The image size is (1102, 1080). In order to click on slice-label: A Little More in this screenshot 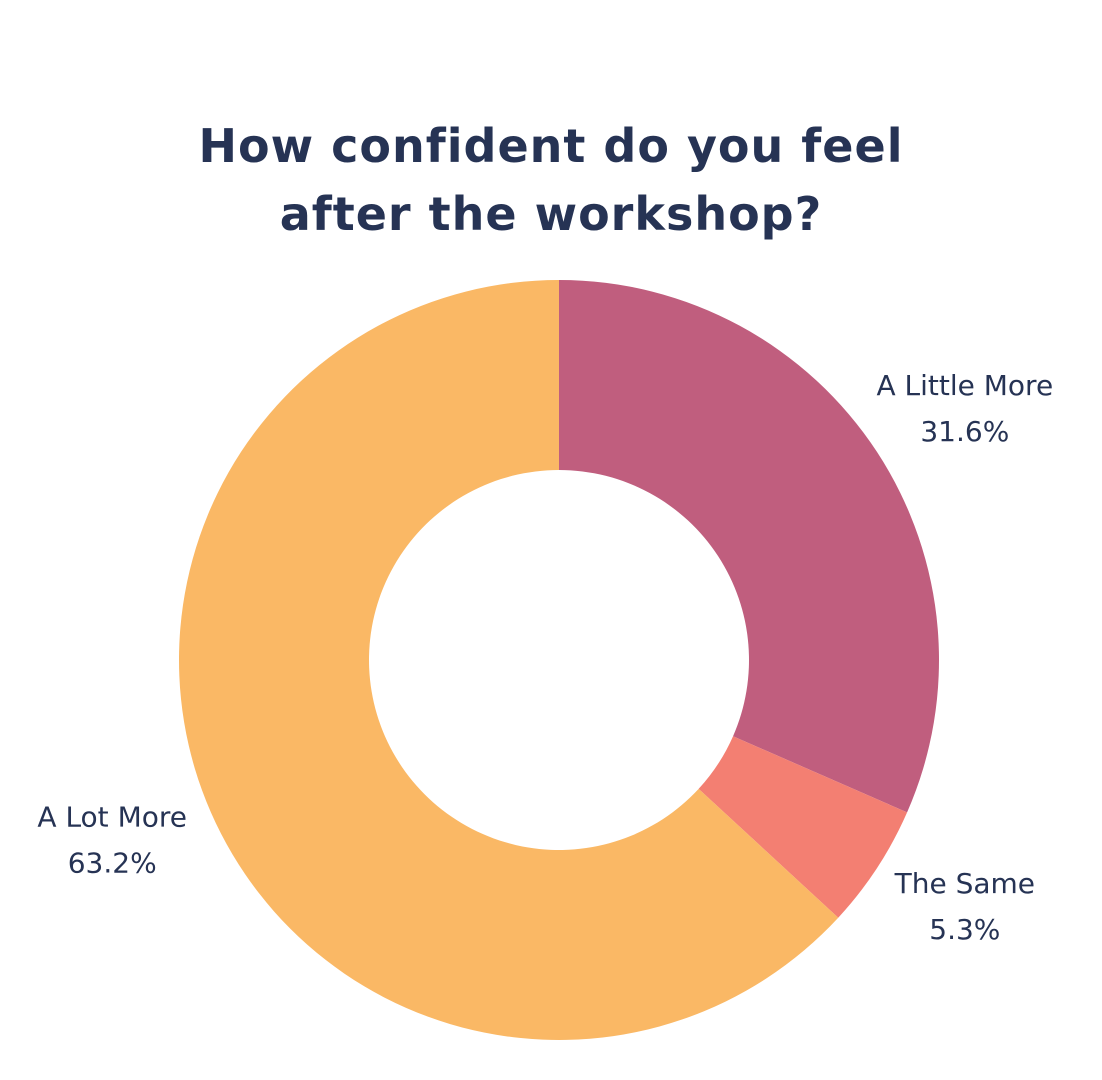, I will do `click(964, 385)`.